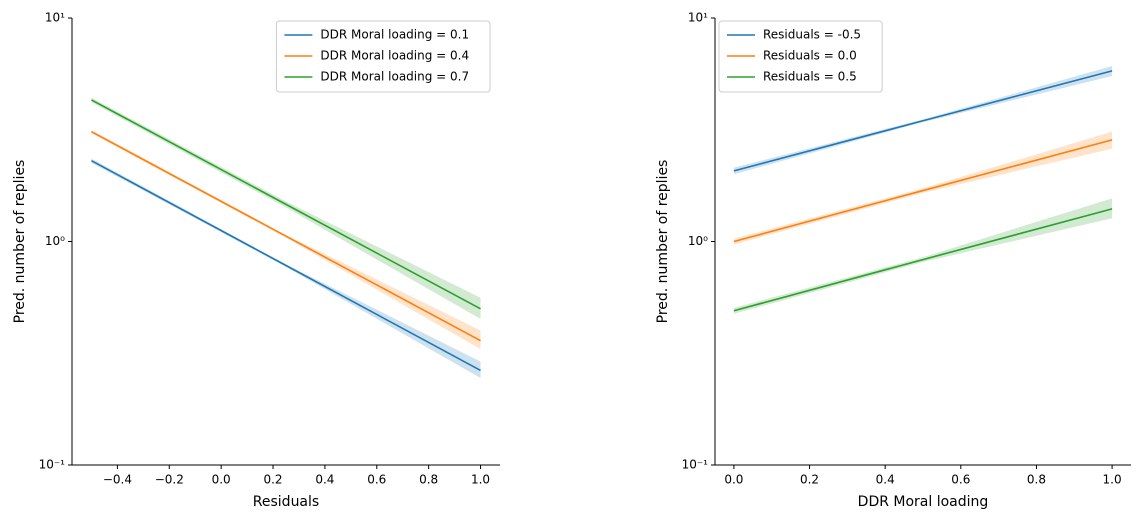  What do you see at coordinates (286, 502) in the screenshot?
I see `x-axis-label: Residuals` at bounding box center [286, 502].